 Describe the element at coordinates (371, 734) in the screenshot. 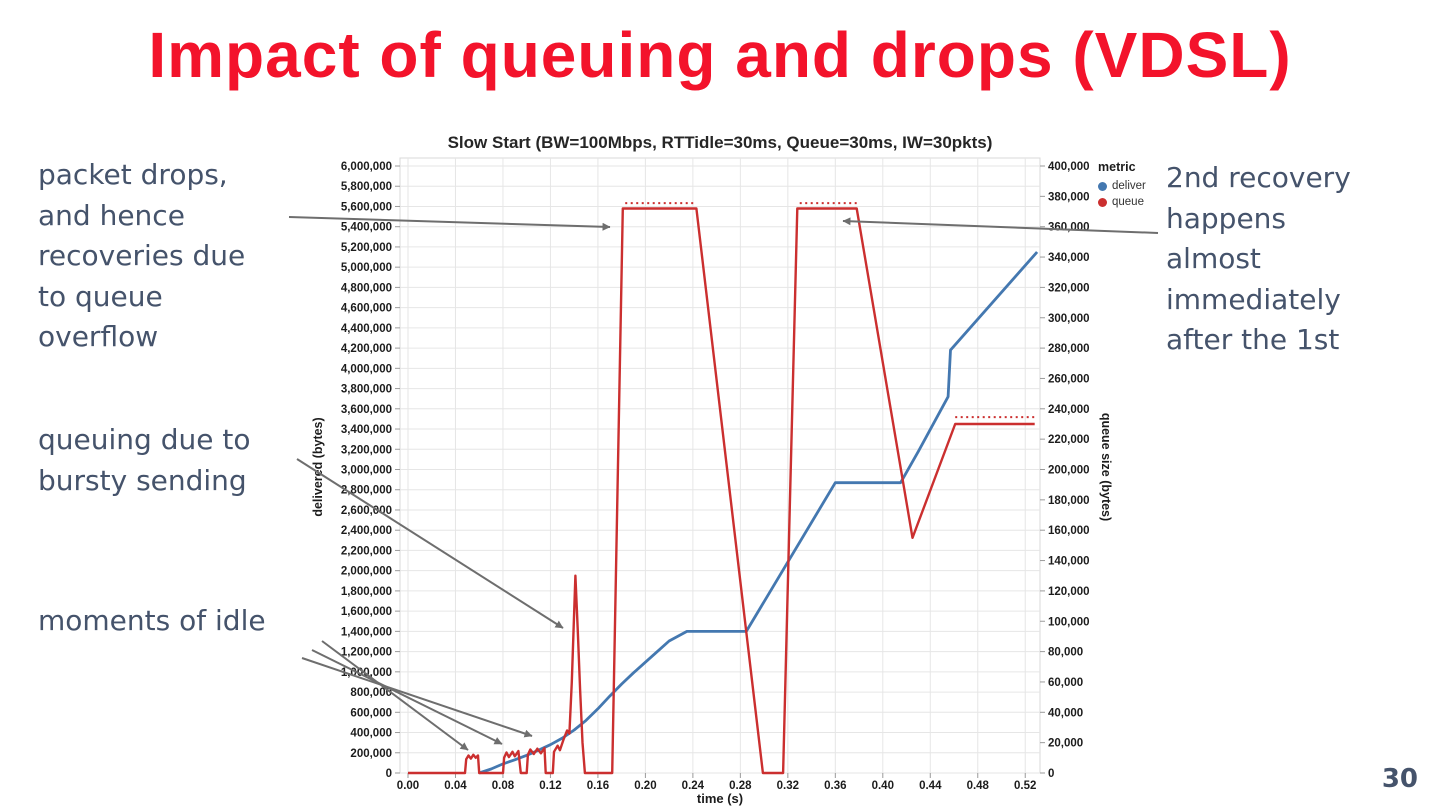

I see `y-left-tick-label: 400,000` at that location.